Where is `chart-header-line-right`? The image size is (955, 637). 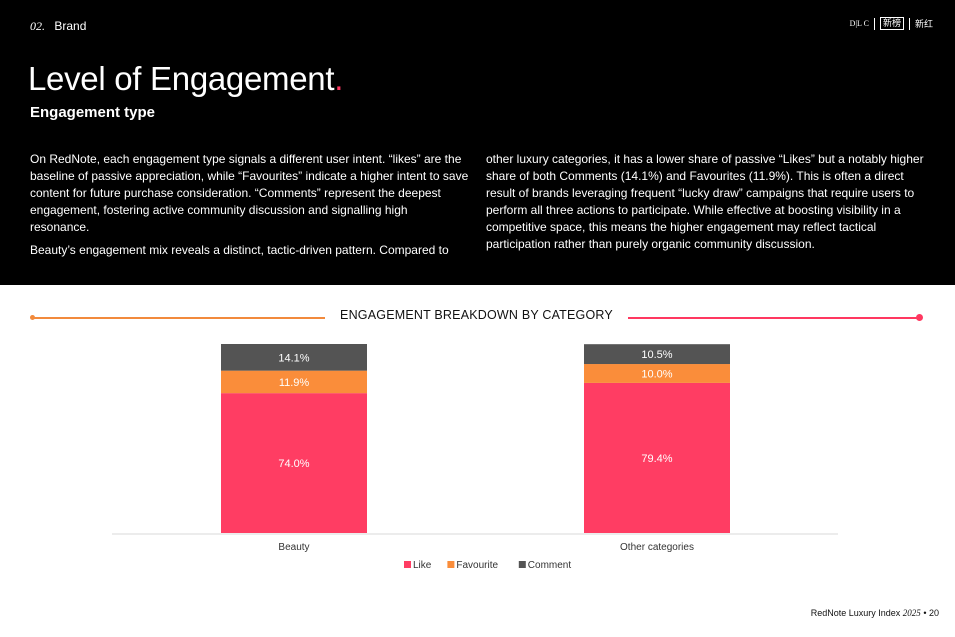 chart-header-line-right is located at coordinates (773, 318).